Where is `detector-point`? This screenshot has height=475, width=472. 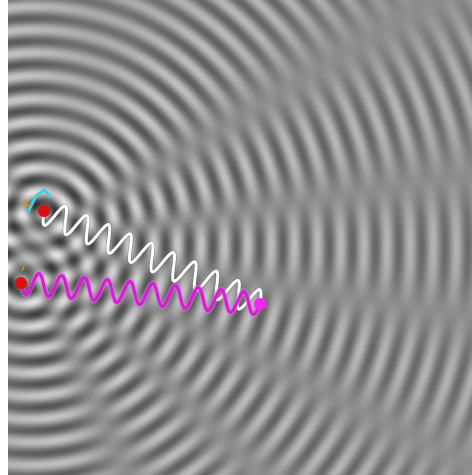
detector-point is located at coordinates (260, 304).